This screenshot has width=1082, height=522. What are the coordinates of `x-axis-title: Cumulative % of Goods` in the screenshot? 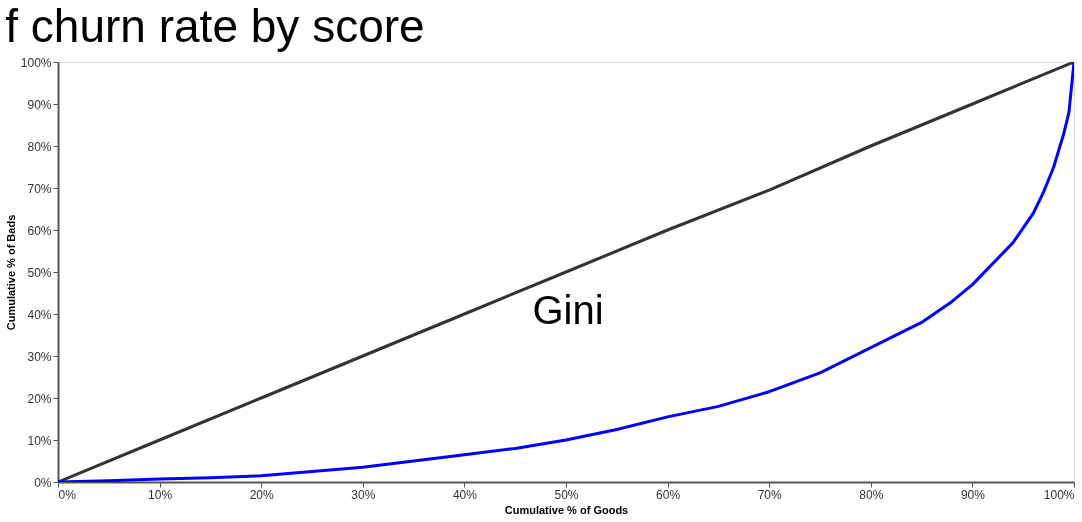 It's located at (566, 509).